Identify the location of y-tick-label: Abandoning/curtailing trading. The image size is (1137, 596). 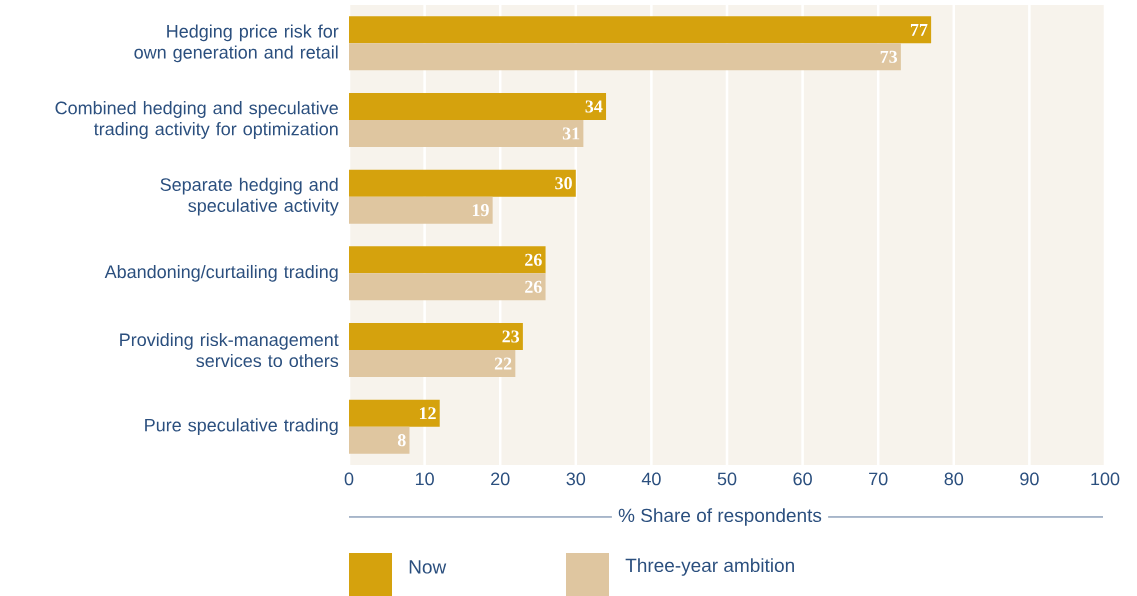
(221, 273).